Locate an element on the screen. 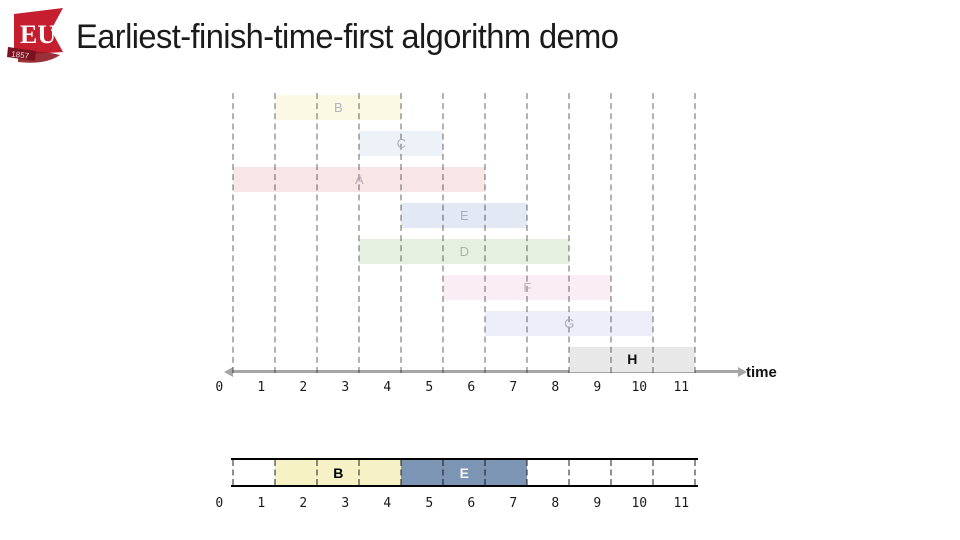  logo-monogram: EU is located at coordinates (38, 34).